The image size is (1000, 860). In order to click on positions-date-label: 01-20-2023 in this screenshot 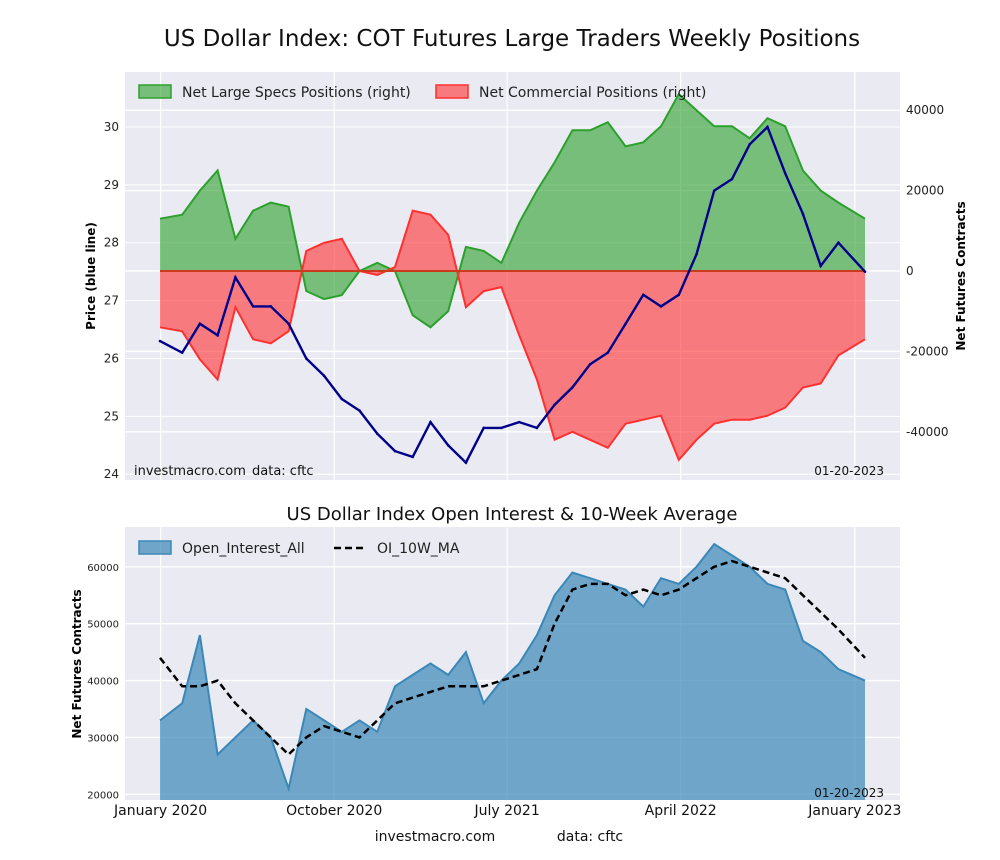, I will do `click(849, 471)`.